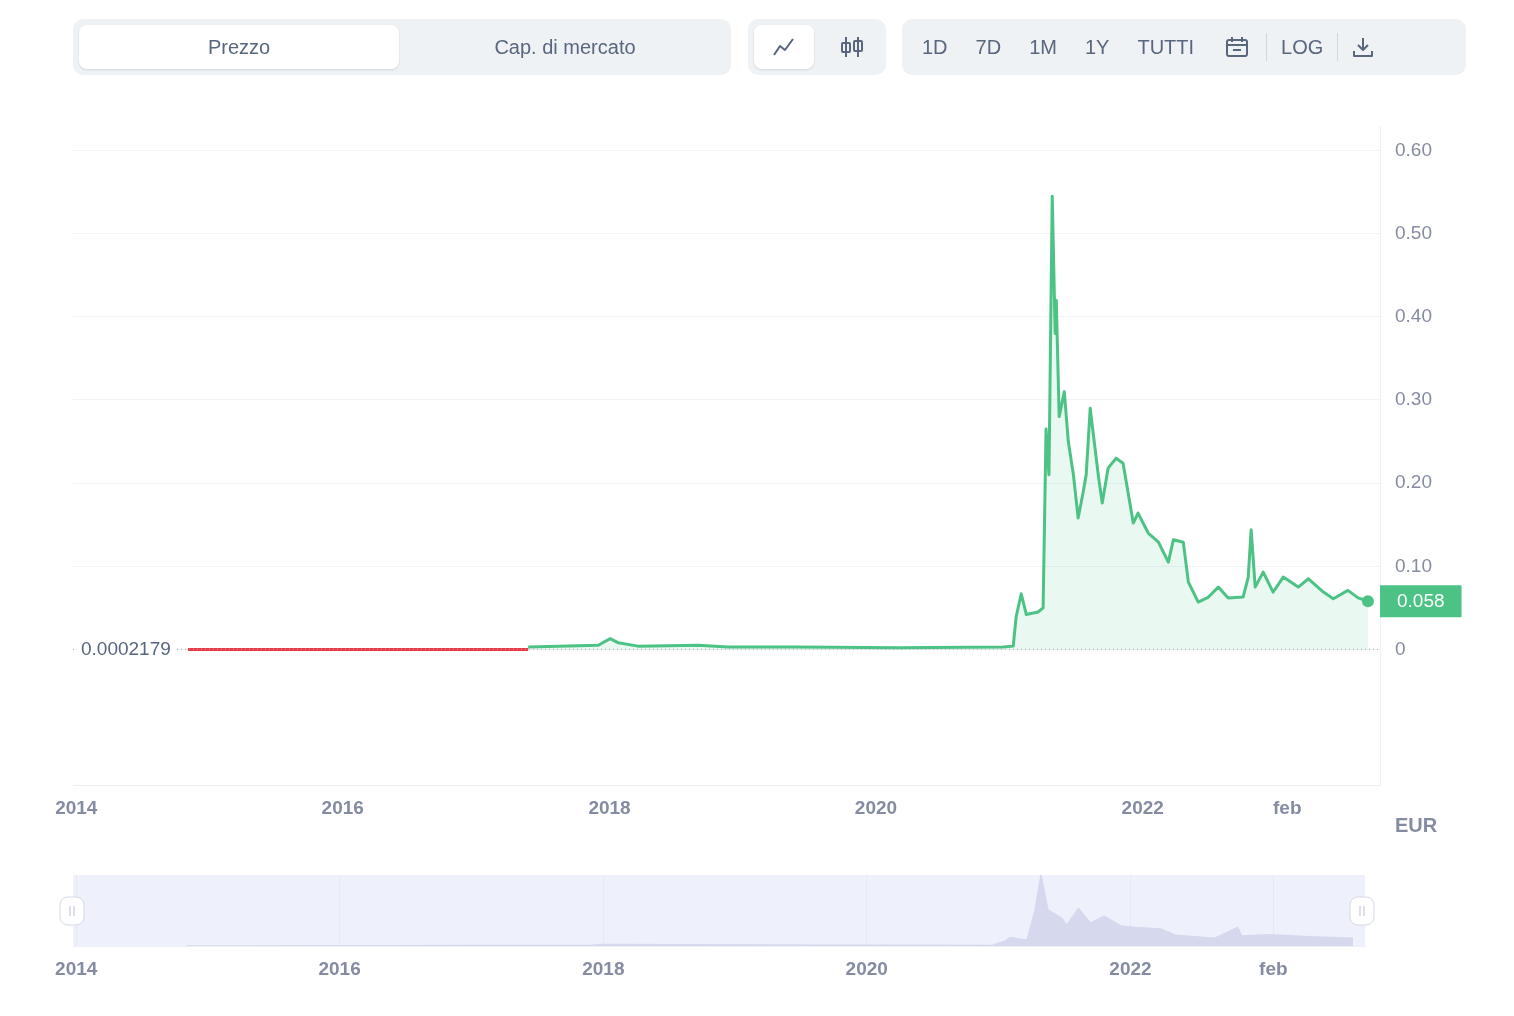 Image resolution: width=1514 pixels, height=1016 pixels. Describe the element at coordinates (1413, 399) in the screenshot. I see `y-tick-label: 0.30` at that location.